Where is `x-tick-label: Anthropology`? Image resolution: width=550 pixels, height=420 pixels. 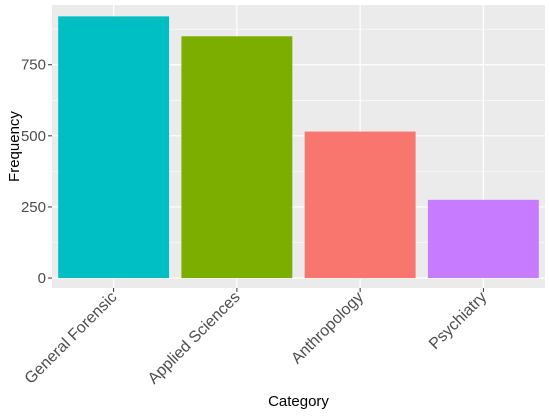
x-tick-label: Anthropology is located at coordinates (327, 328).